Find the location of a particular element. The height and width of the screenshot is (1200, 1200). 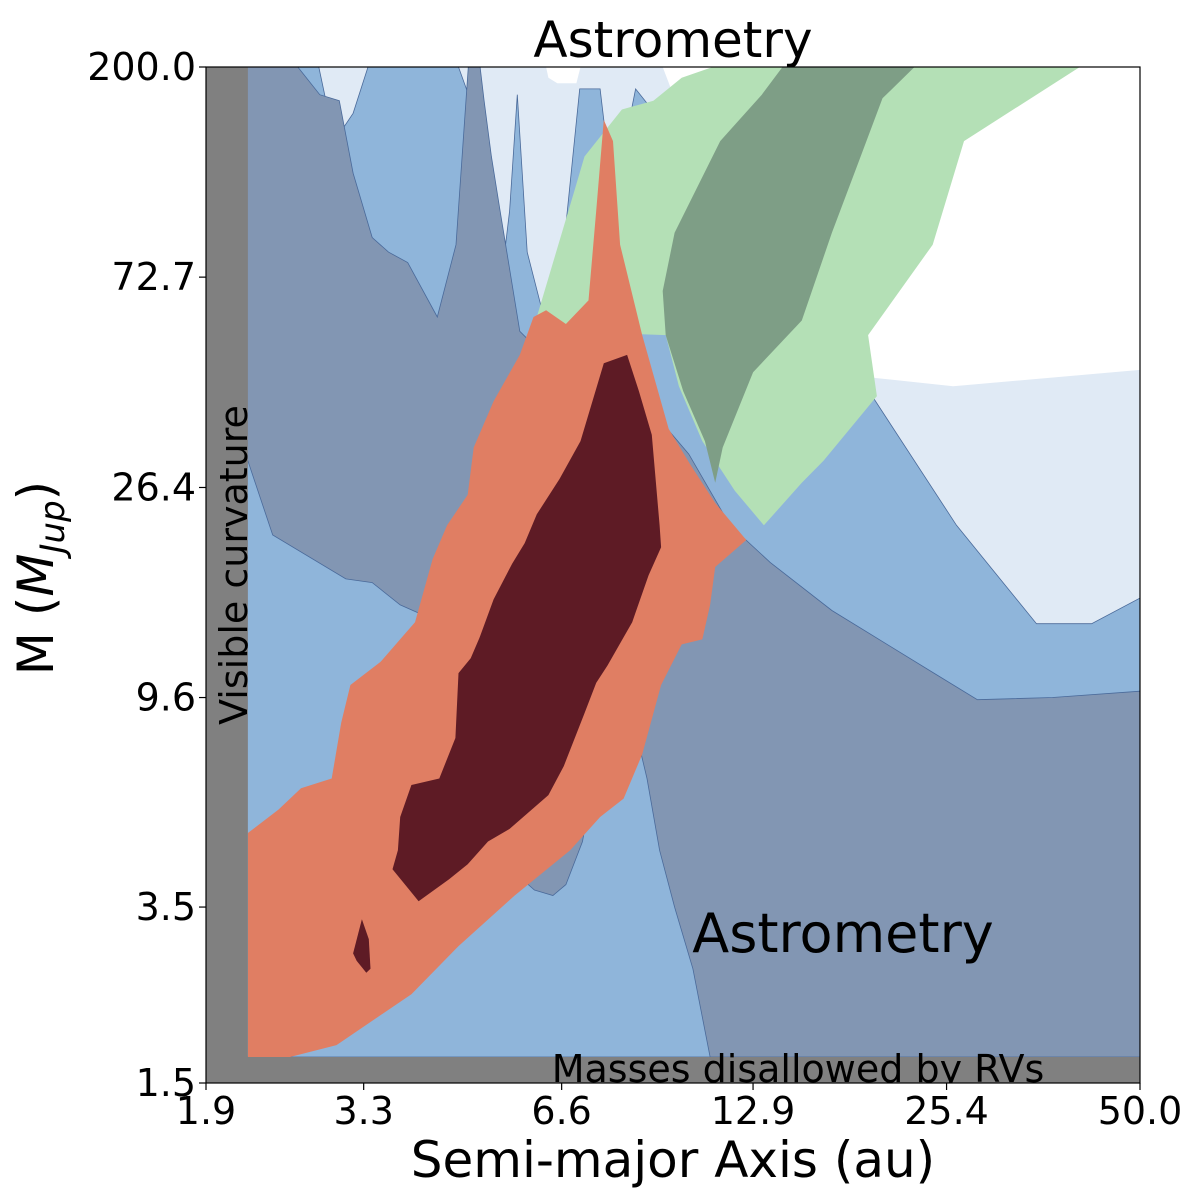

x-axis-ticks: 1.9 3.3 6.6 12.9 25.4 50.0 is located at coordinates (679, 1108).